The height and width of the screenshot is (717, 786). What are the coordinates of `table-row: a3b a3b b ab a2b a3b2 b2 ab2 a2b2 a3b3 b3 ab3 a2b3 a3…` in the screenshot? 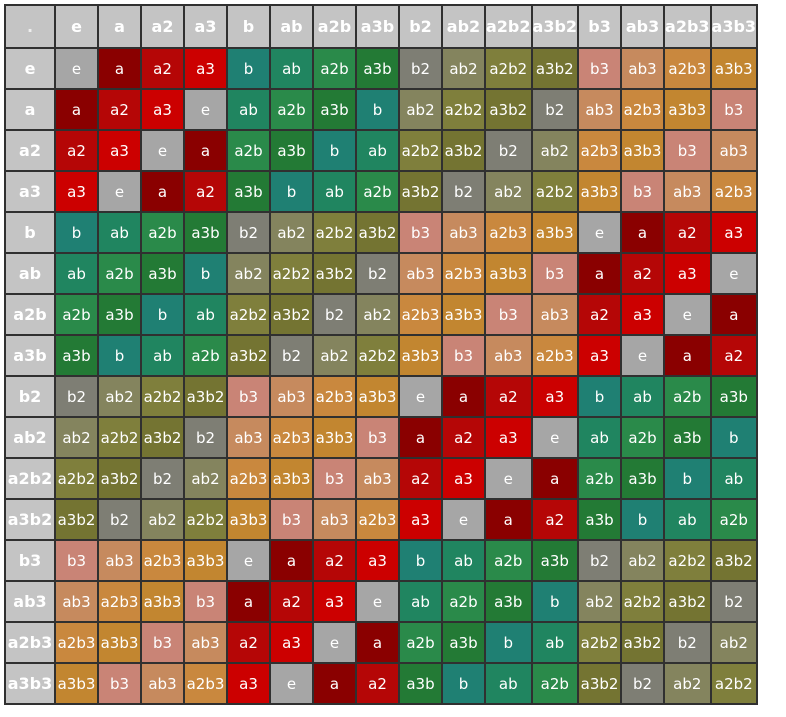 It's located at (381, 355).